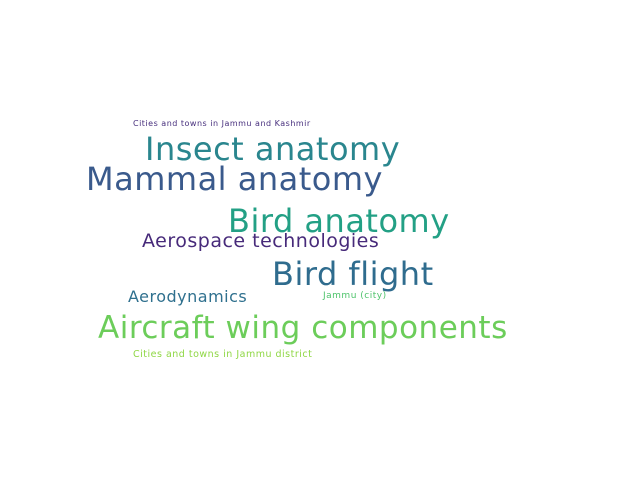 The height and width of the screenshot is (480, 640). I want to click on word-cities-and-towns-in-jammu-and-kashmir: Cities and towns in Jammu and Kashmir, so click(222, 123).